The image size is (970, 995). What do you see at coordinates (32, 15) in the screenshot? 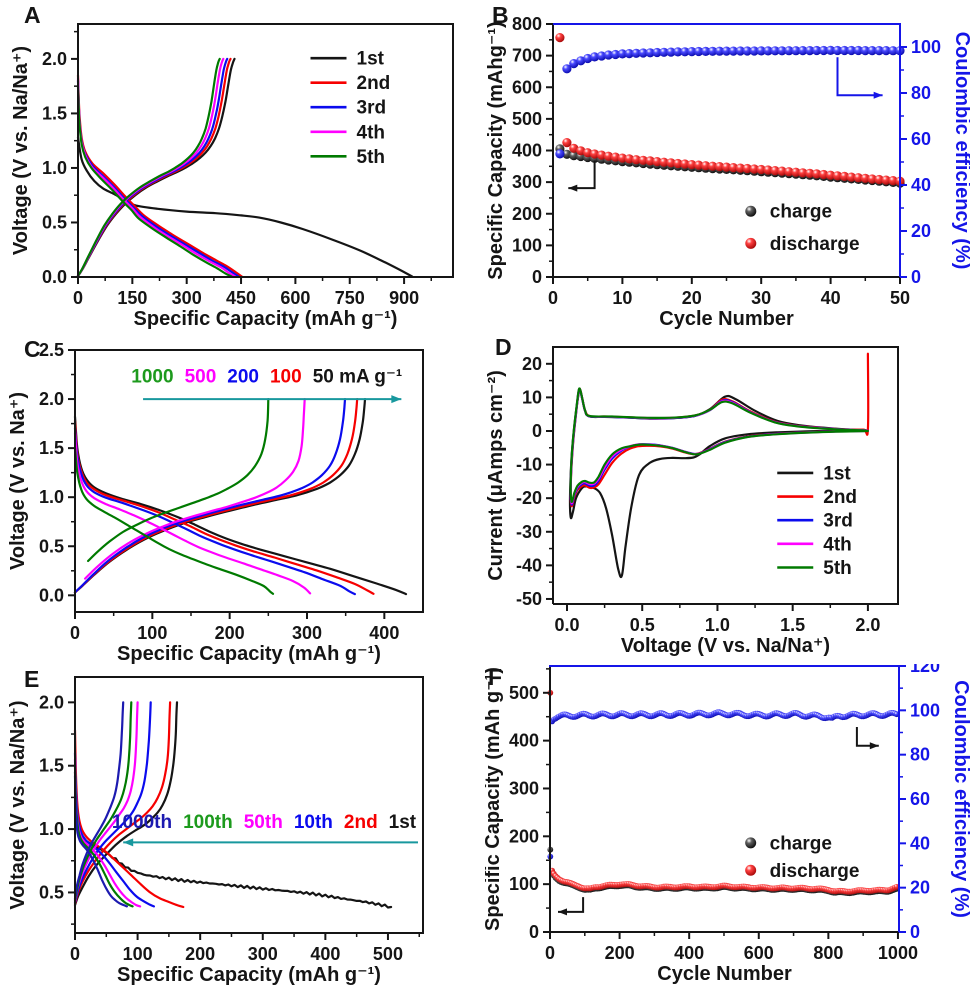
I see `panel-label-a: A` at bounding box center [32, 15].